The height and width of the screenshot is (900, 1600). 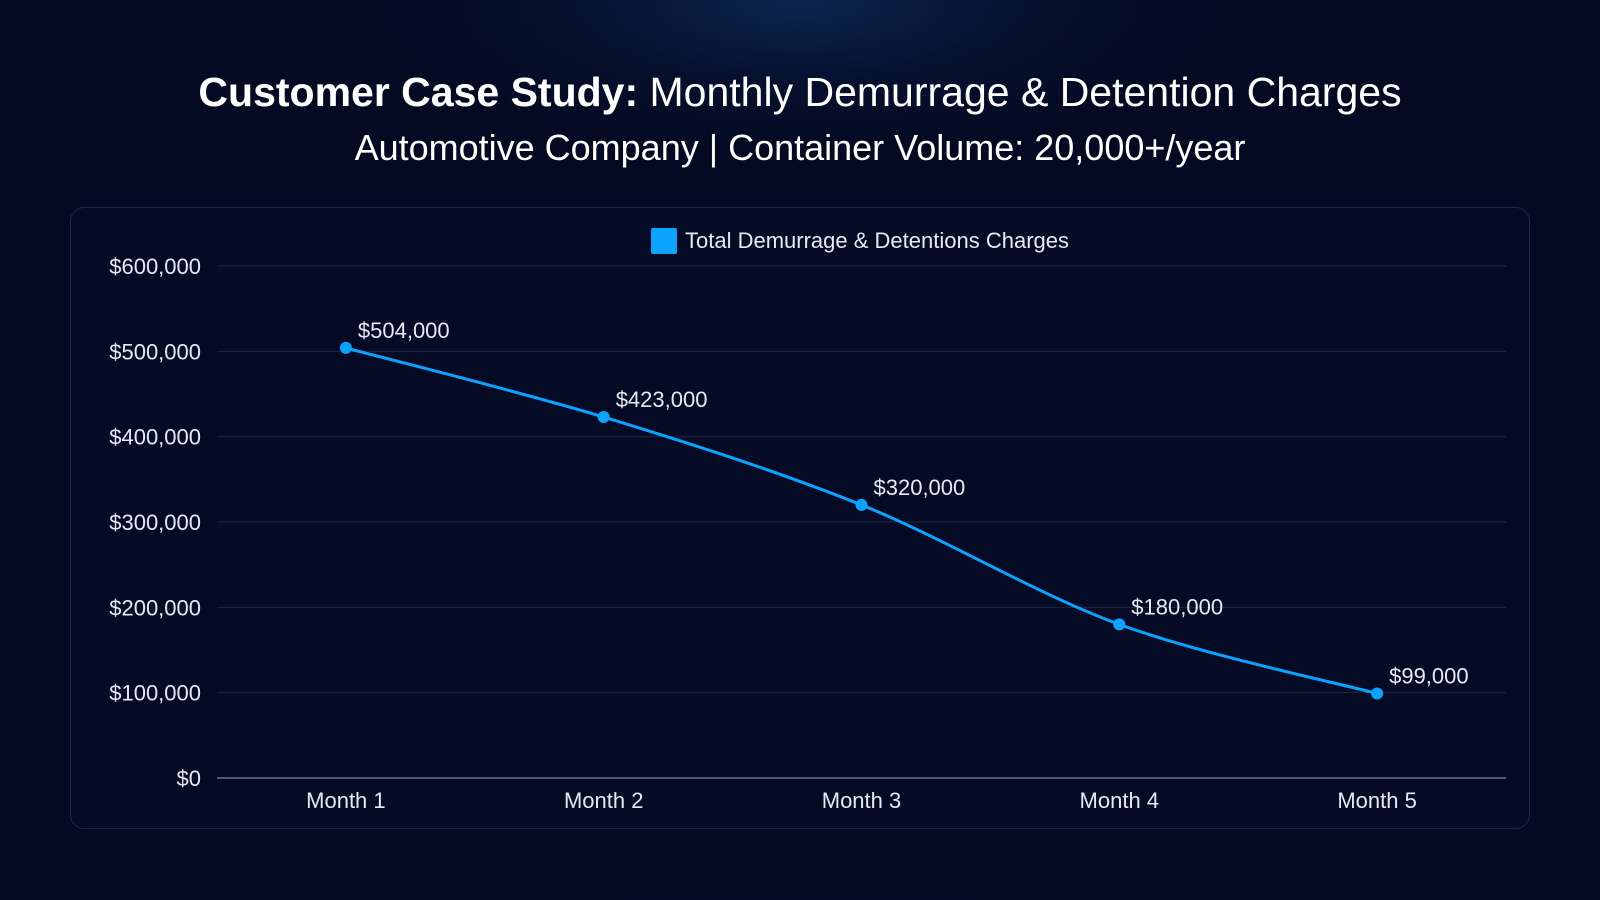 I want to click on legend-label: Total Demurrage & Detentions Charges, so click(x=877, y=240).